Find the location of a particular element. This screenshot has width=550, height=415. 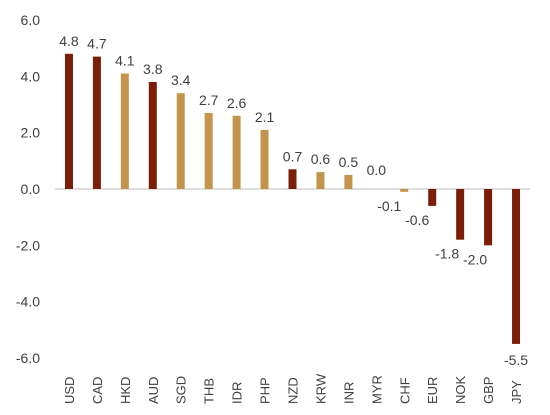

data-label: -0.6 is located at coordinates (417, 220).